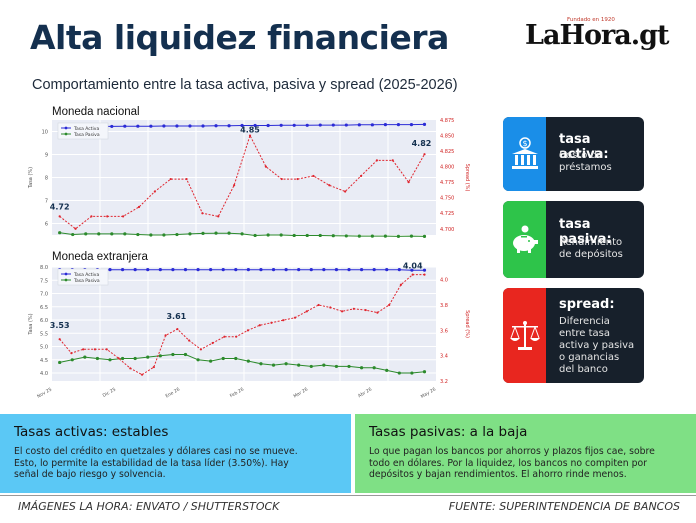 This screenshot has height=523, width=696. What do you see at coordinates (44, 308) in the screenshot?
I see `y-tick-label: 6.5` at bounding box center [44, 308].